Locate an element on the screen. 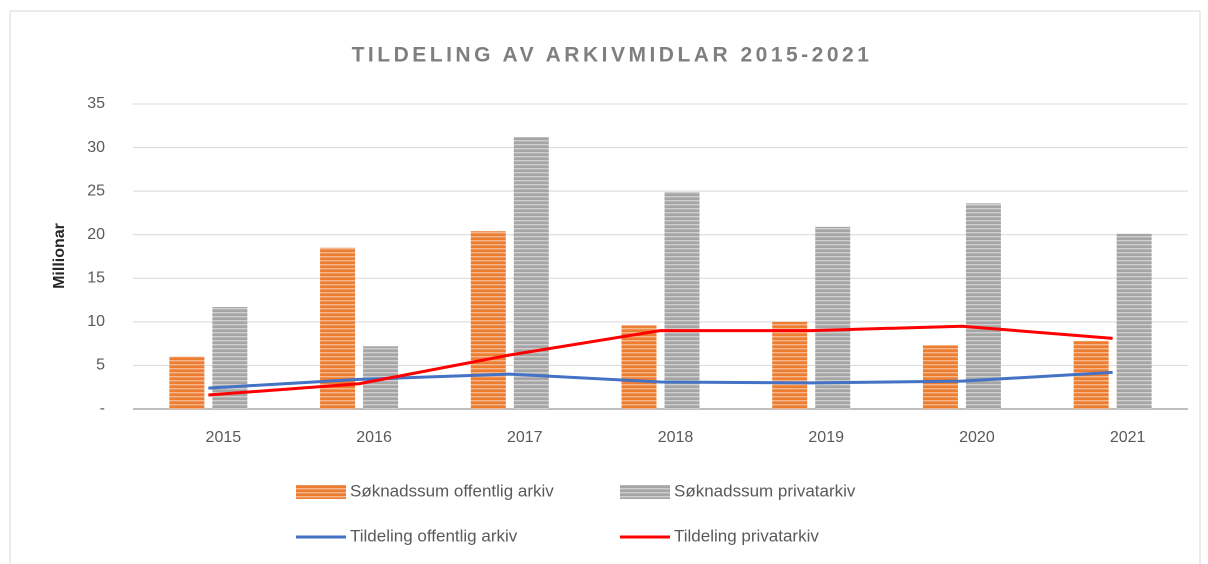  legend-label: Søknadssum offentlig arkiv is located at coordinates (452, 490).